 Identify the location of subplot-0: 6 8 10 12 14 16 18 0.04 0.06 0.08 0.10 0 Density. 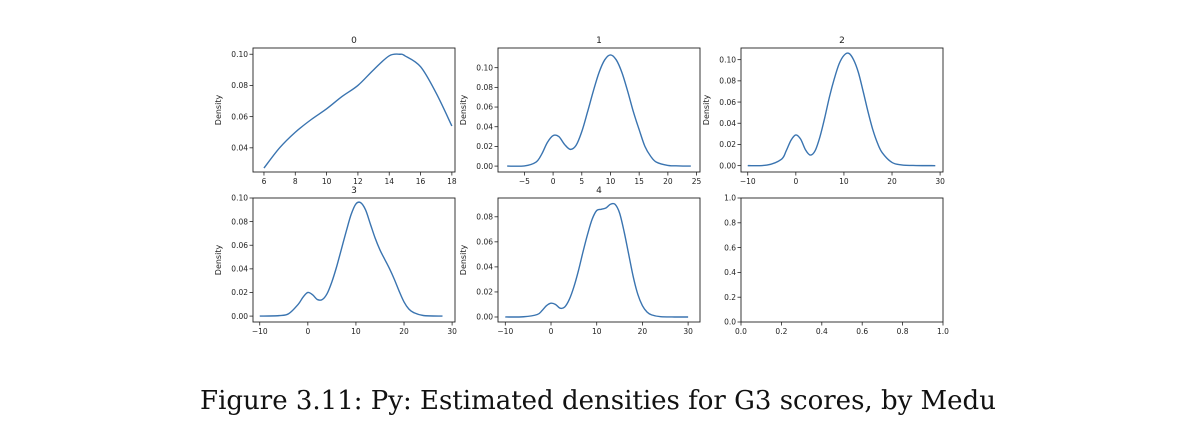
(335, 111).